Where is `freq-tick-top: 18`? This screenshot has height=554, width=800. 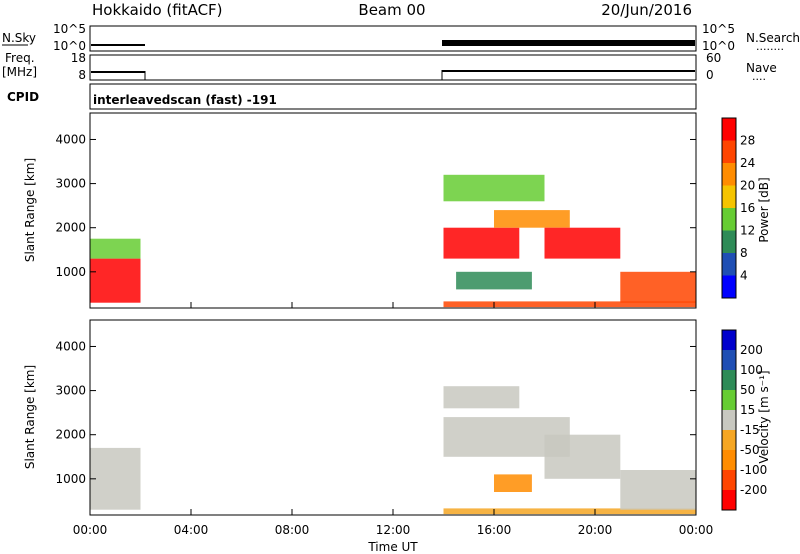 freq-tick-top: 18 is located at coordinates (78, 58).